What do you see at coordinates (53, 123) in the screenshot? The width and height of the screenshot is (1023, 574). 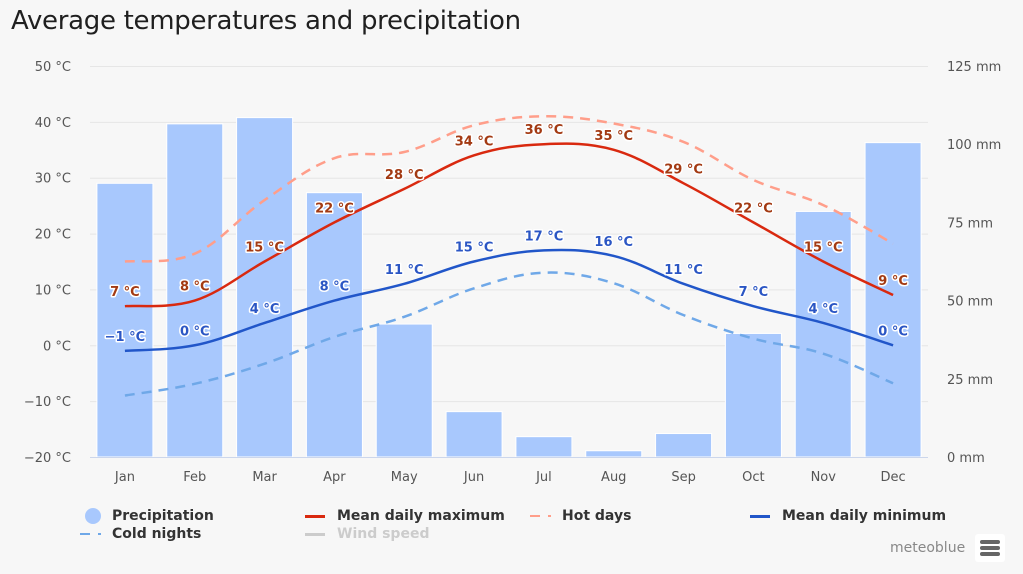 I see `y-left-tick-label: 40 °C` at bounding box center [53, 123].